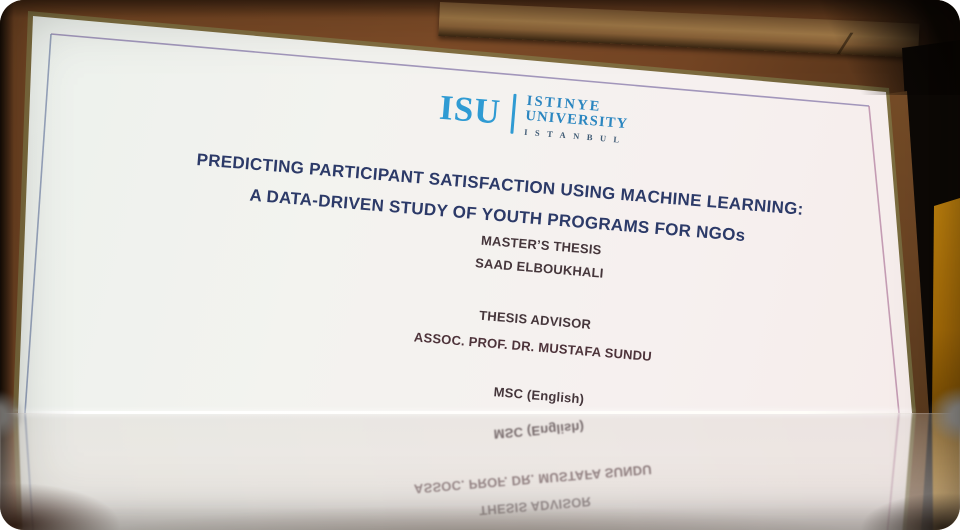 This screenshot has height=530, width=960. I want to click on logo-wordmark: ISTINYE UNIVERSITY ISTANBUL, so click(577, 118).